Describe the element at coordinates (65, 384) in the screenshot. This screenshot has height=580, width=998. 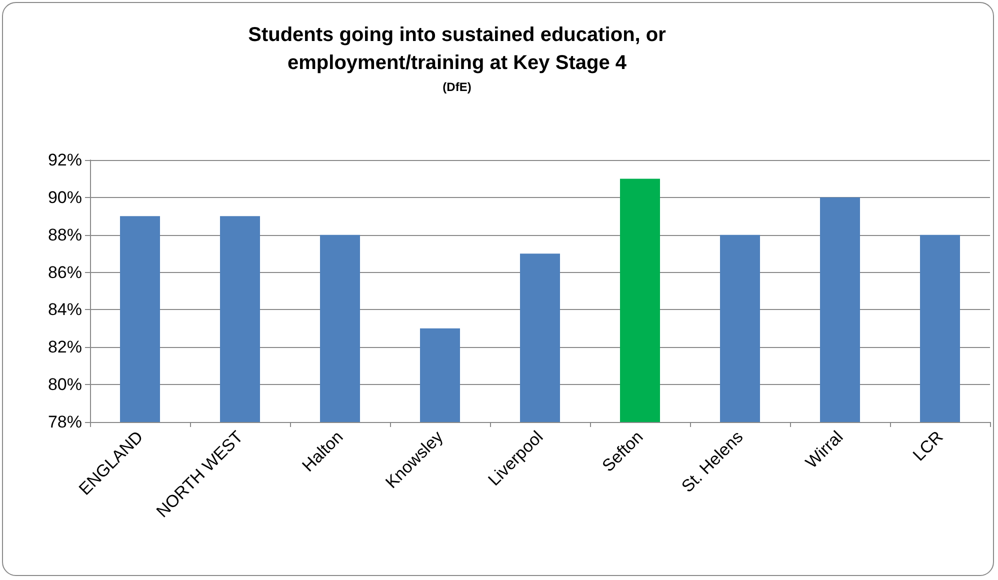
I see `y-tick-label: 80%` at that location.